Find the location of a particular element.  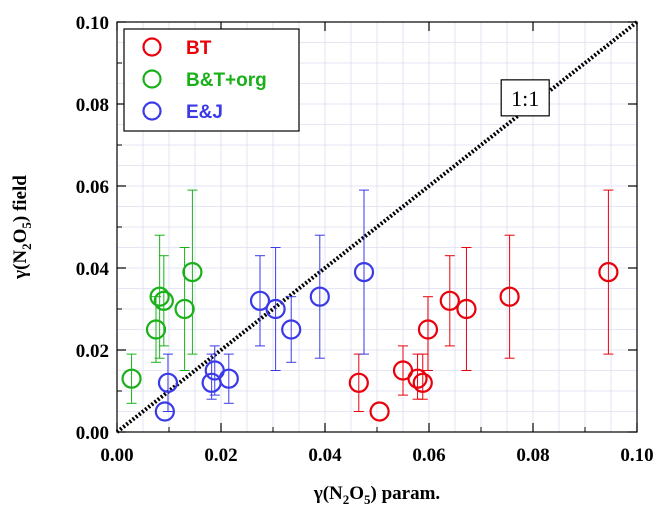

x-tick-label: 0.00 is located at coordinates (116, 455).